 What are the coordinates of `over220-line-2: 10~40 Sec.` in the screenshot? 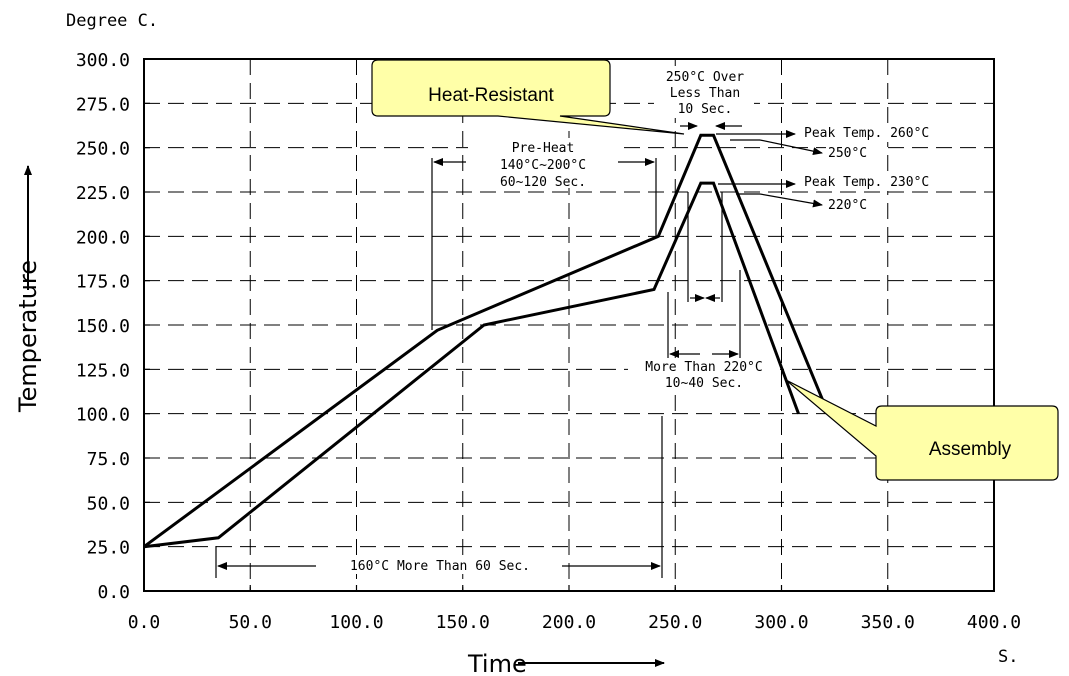 It's located at (704, 383).